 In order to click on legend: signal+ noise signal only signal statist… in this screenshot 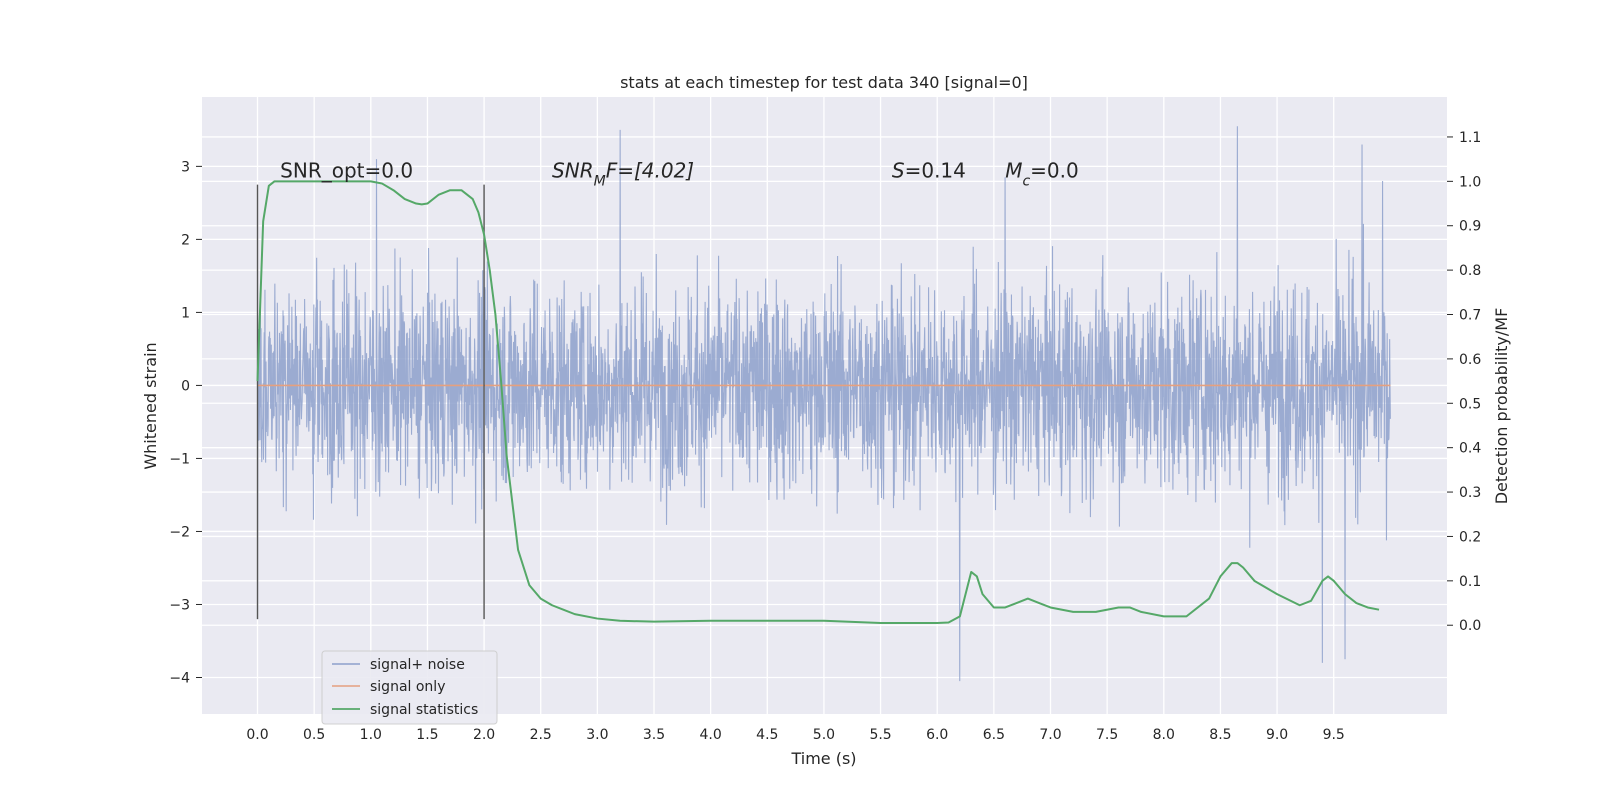, I will do `click(409, 687)`.